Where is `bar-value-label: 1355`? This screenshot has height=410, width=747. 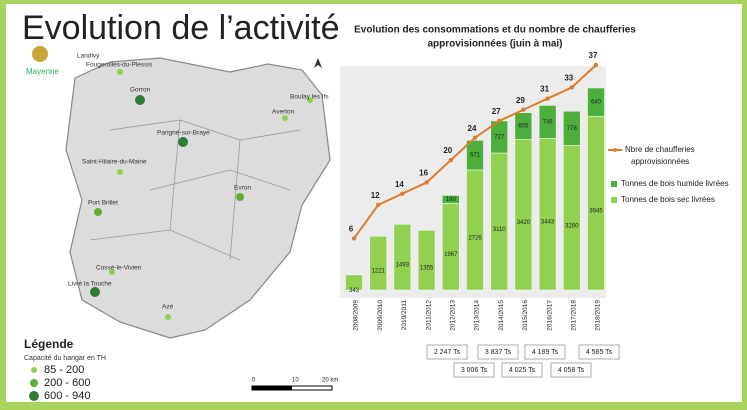 bar-value-label: 1355 is located at coordinates (427, 269).